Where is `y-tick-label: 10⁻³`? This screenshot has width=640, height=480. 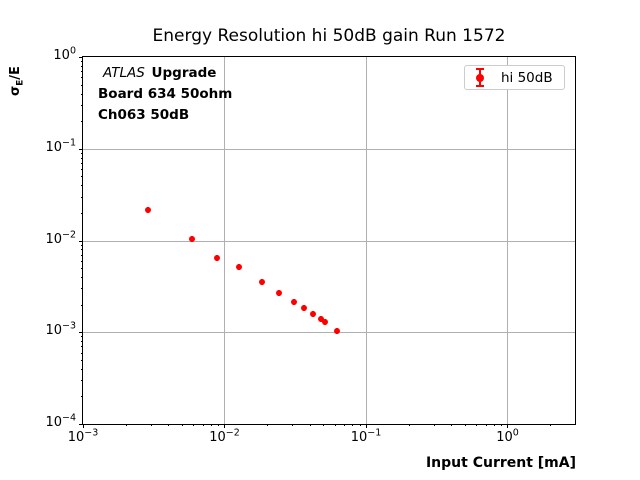 y-tick-label: 10⁻³ is located at coordinates (60, 329).